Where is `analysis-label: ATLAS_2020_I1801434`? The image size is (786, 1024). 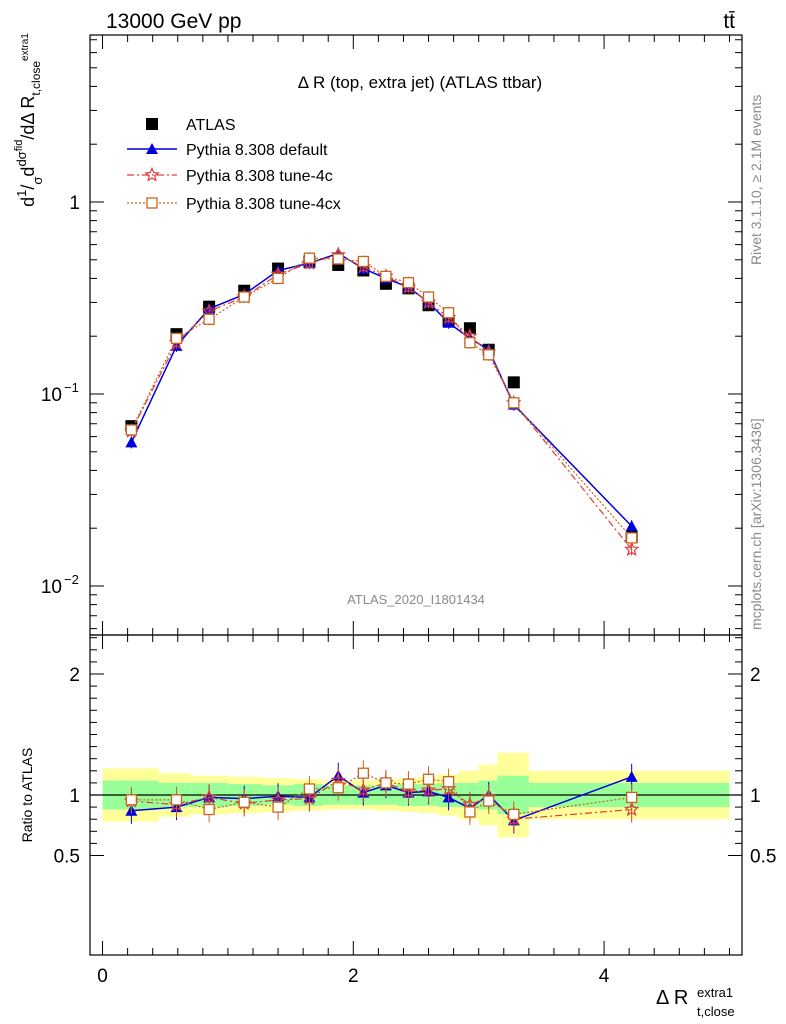
analysis-label: ATLAS_2020_I1801434 is located at coordinates (416, 599).